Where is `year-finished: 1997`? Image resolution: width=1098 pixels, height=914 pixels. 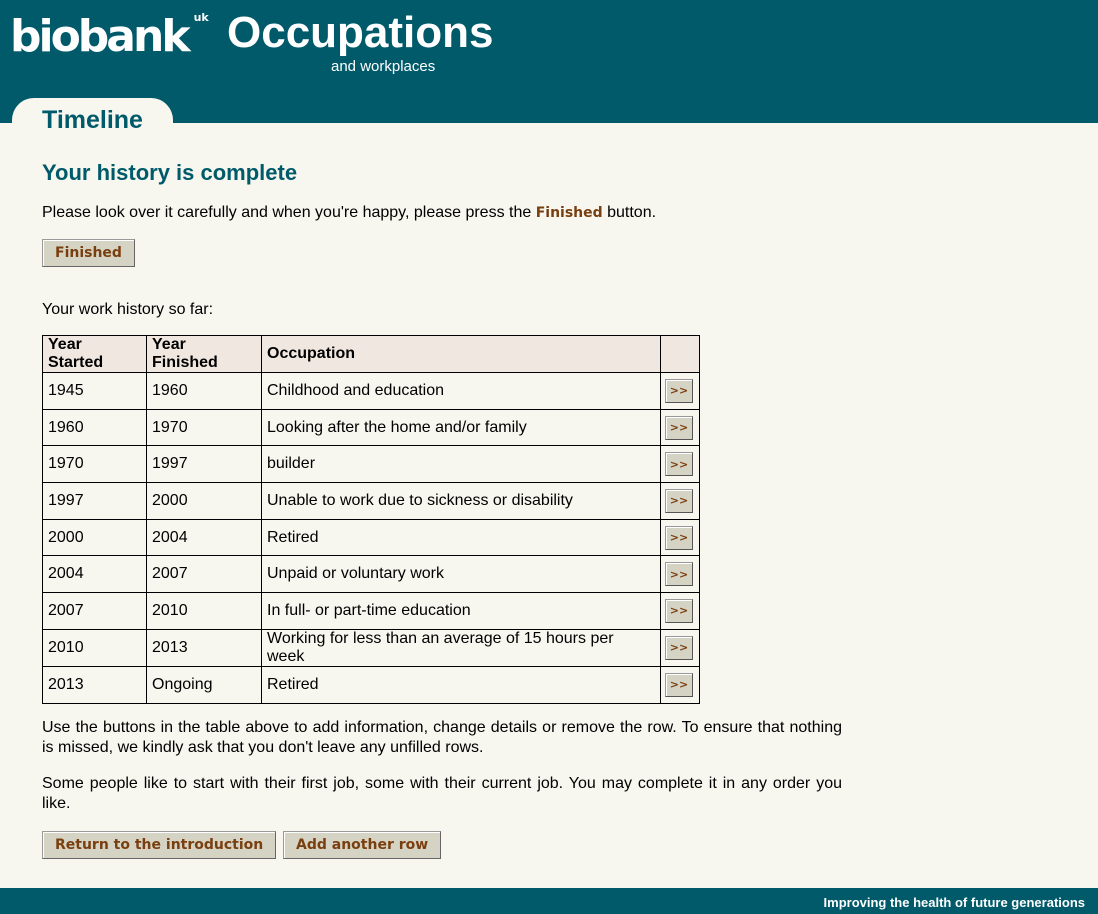 year-finished: 1997 is located at coordinates (204, 464).